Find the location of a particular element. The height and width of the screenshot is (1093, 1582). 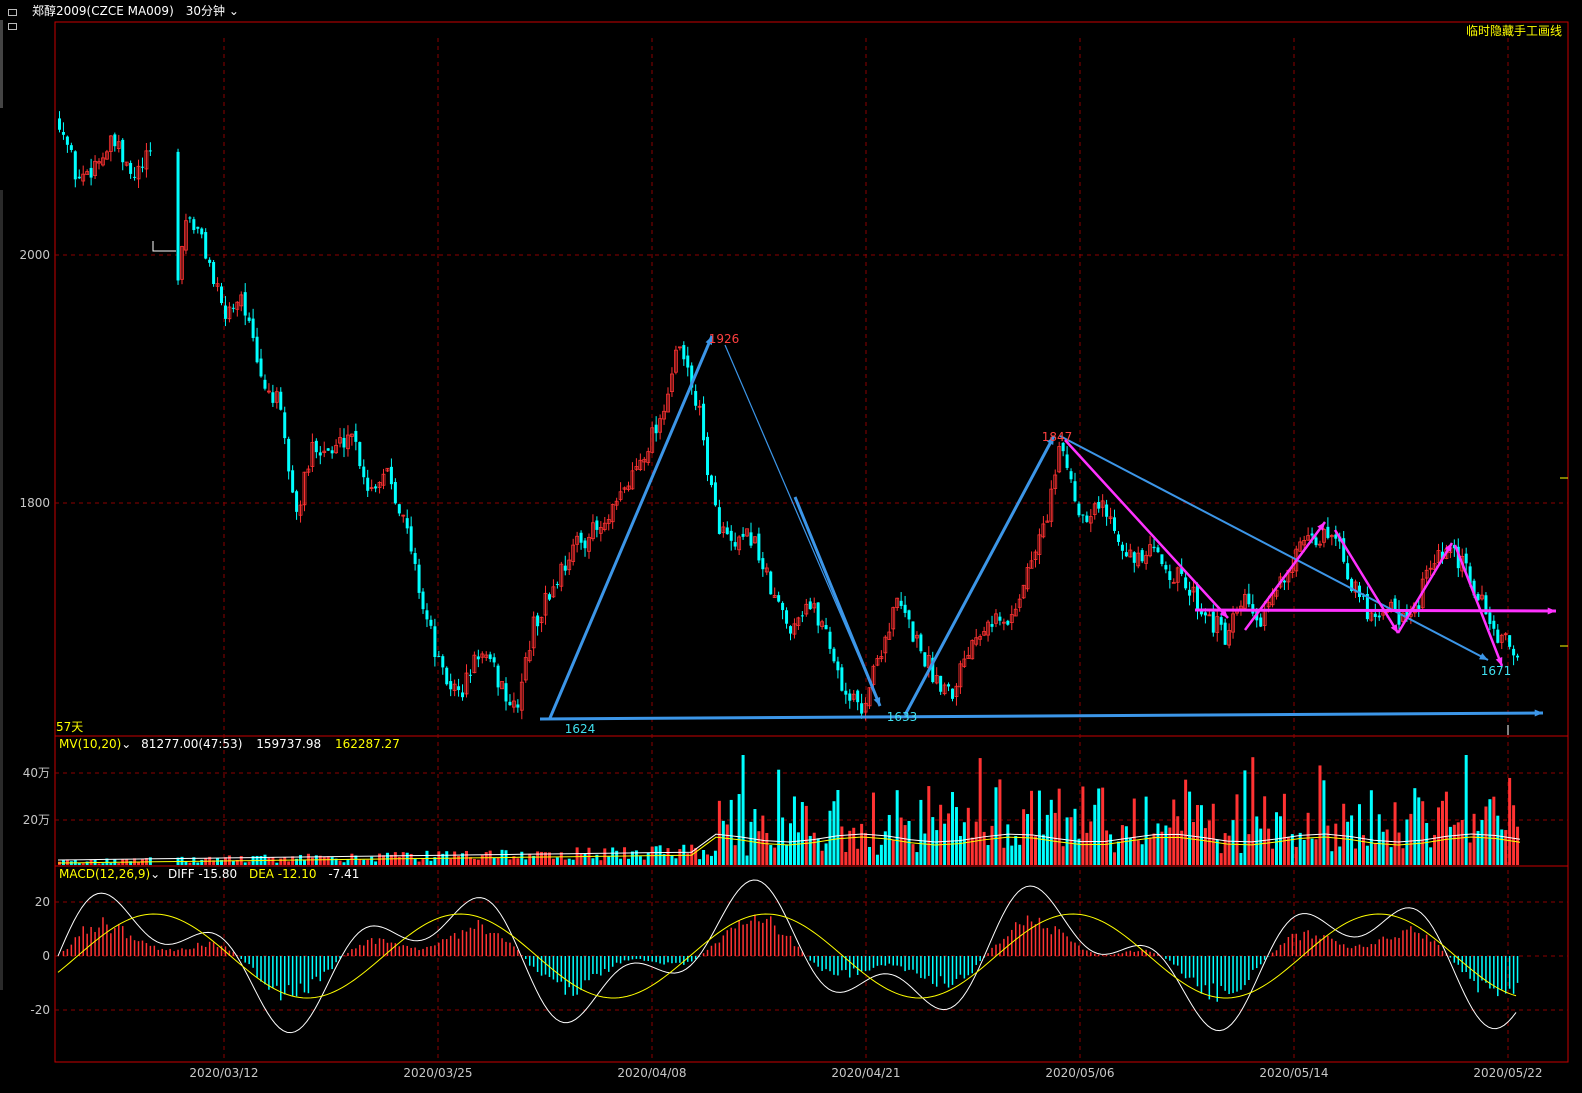

hide-drawings-button: 临时隐藏手工画线 is located at coordinates (1513, 31).